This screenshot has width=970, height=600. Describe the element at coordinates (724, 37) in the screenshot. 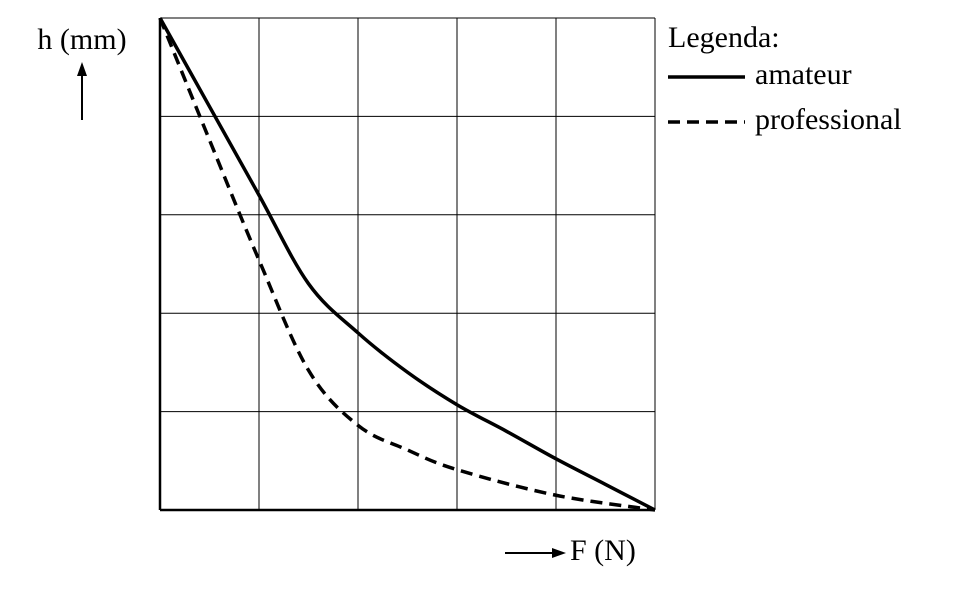

I see `legend-title: Legenda:` at that location.